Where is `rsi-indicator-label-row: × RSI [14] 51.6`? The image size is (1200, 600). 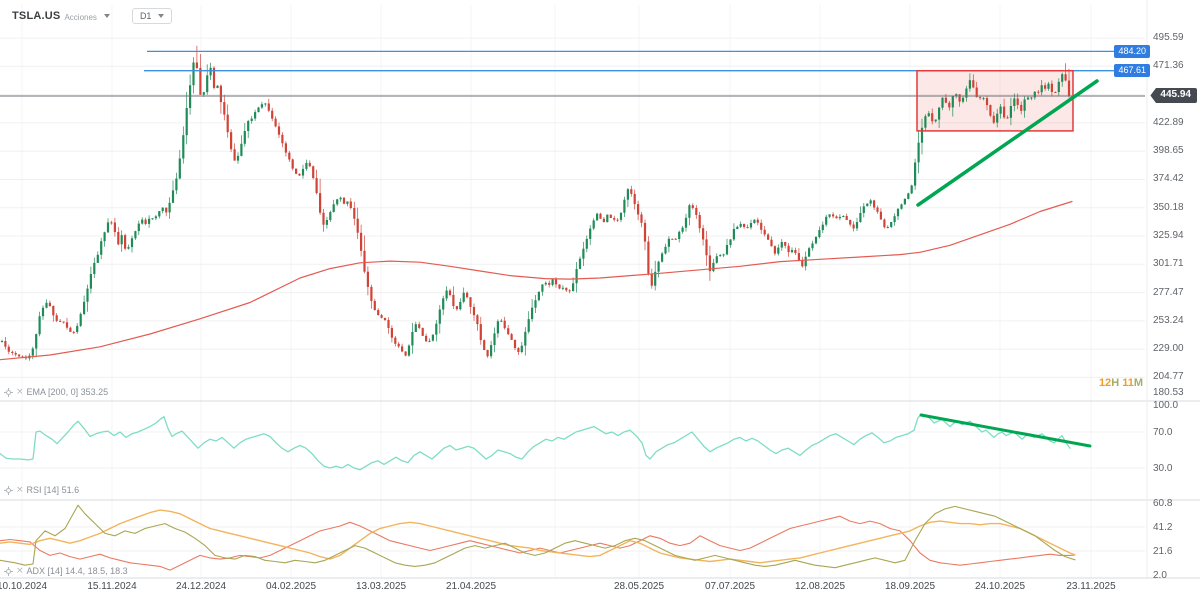
rsi-indicator-label-row: × RSI [14] 51.6 is located at coordinates (41, 490).